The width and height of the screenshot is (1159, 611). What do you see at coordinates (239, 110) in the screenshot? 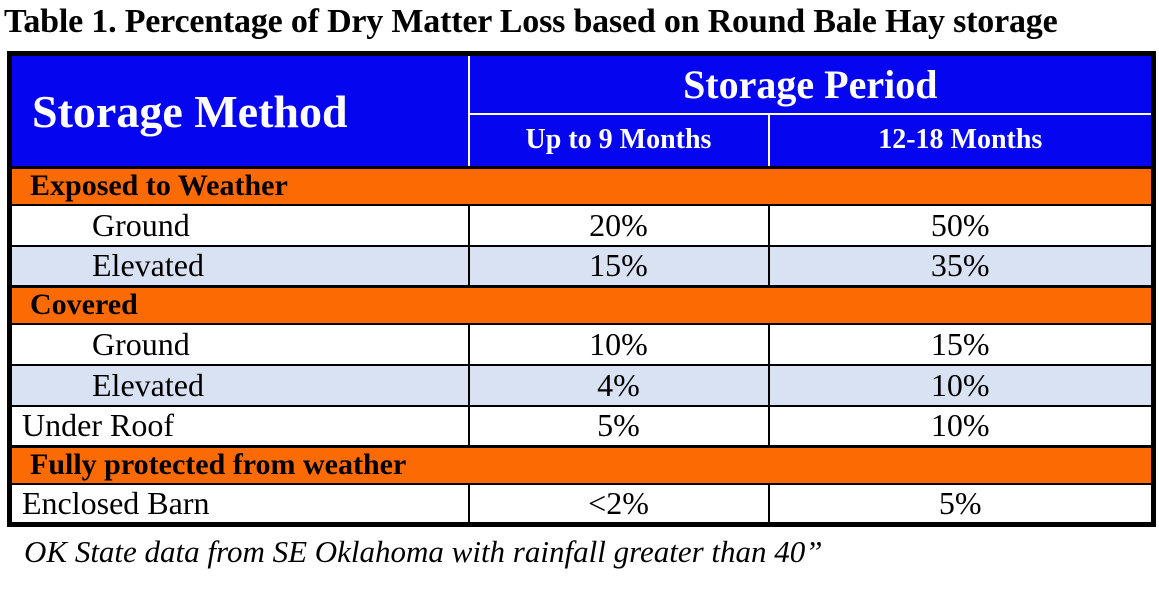
I see `header-storage-method: Storage Method` at bounding box center [239, 110].